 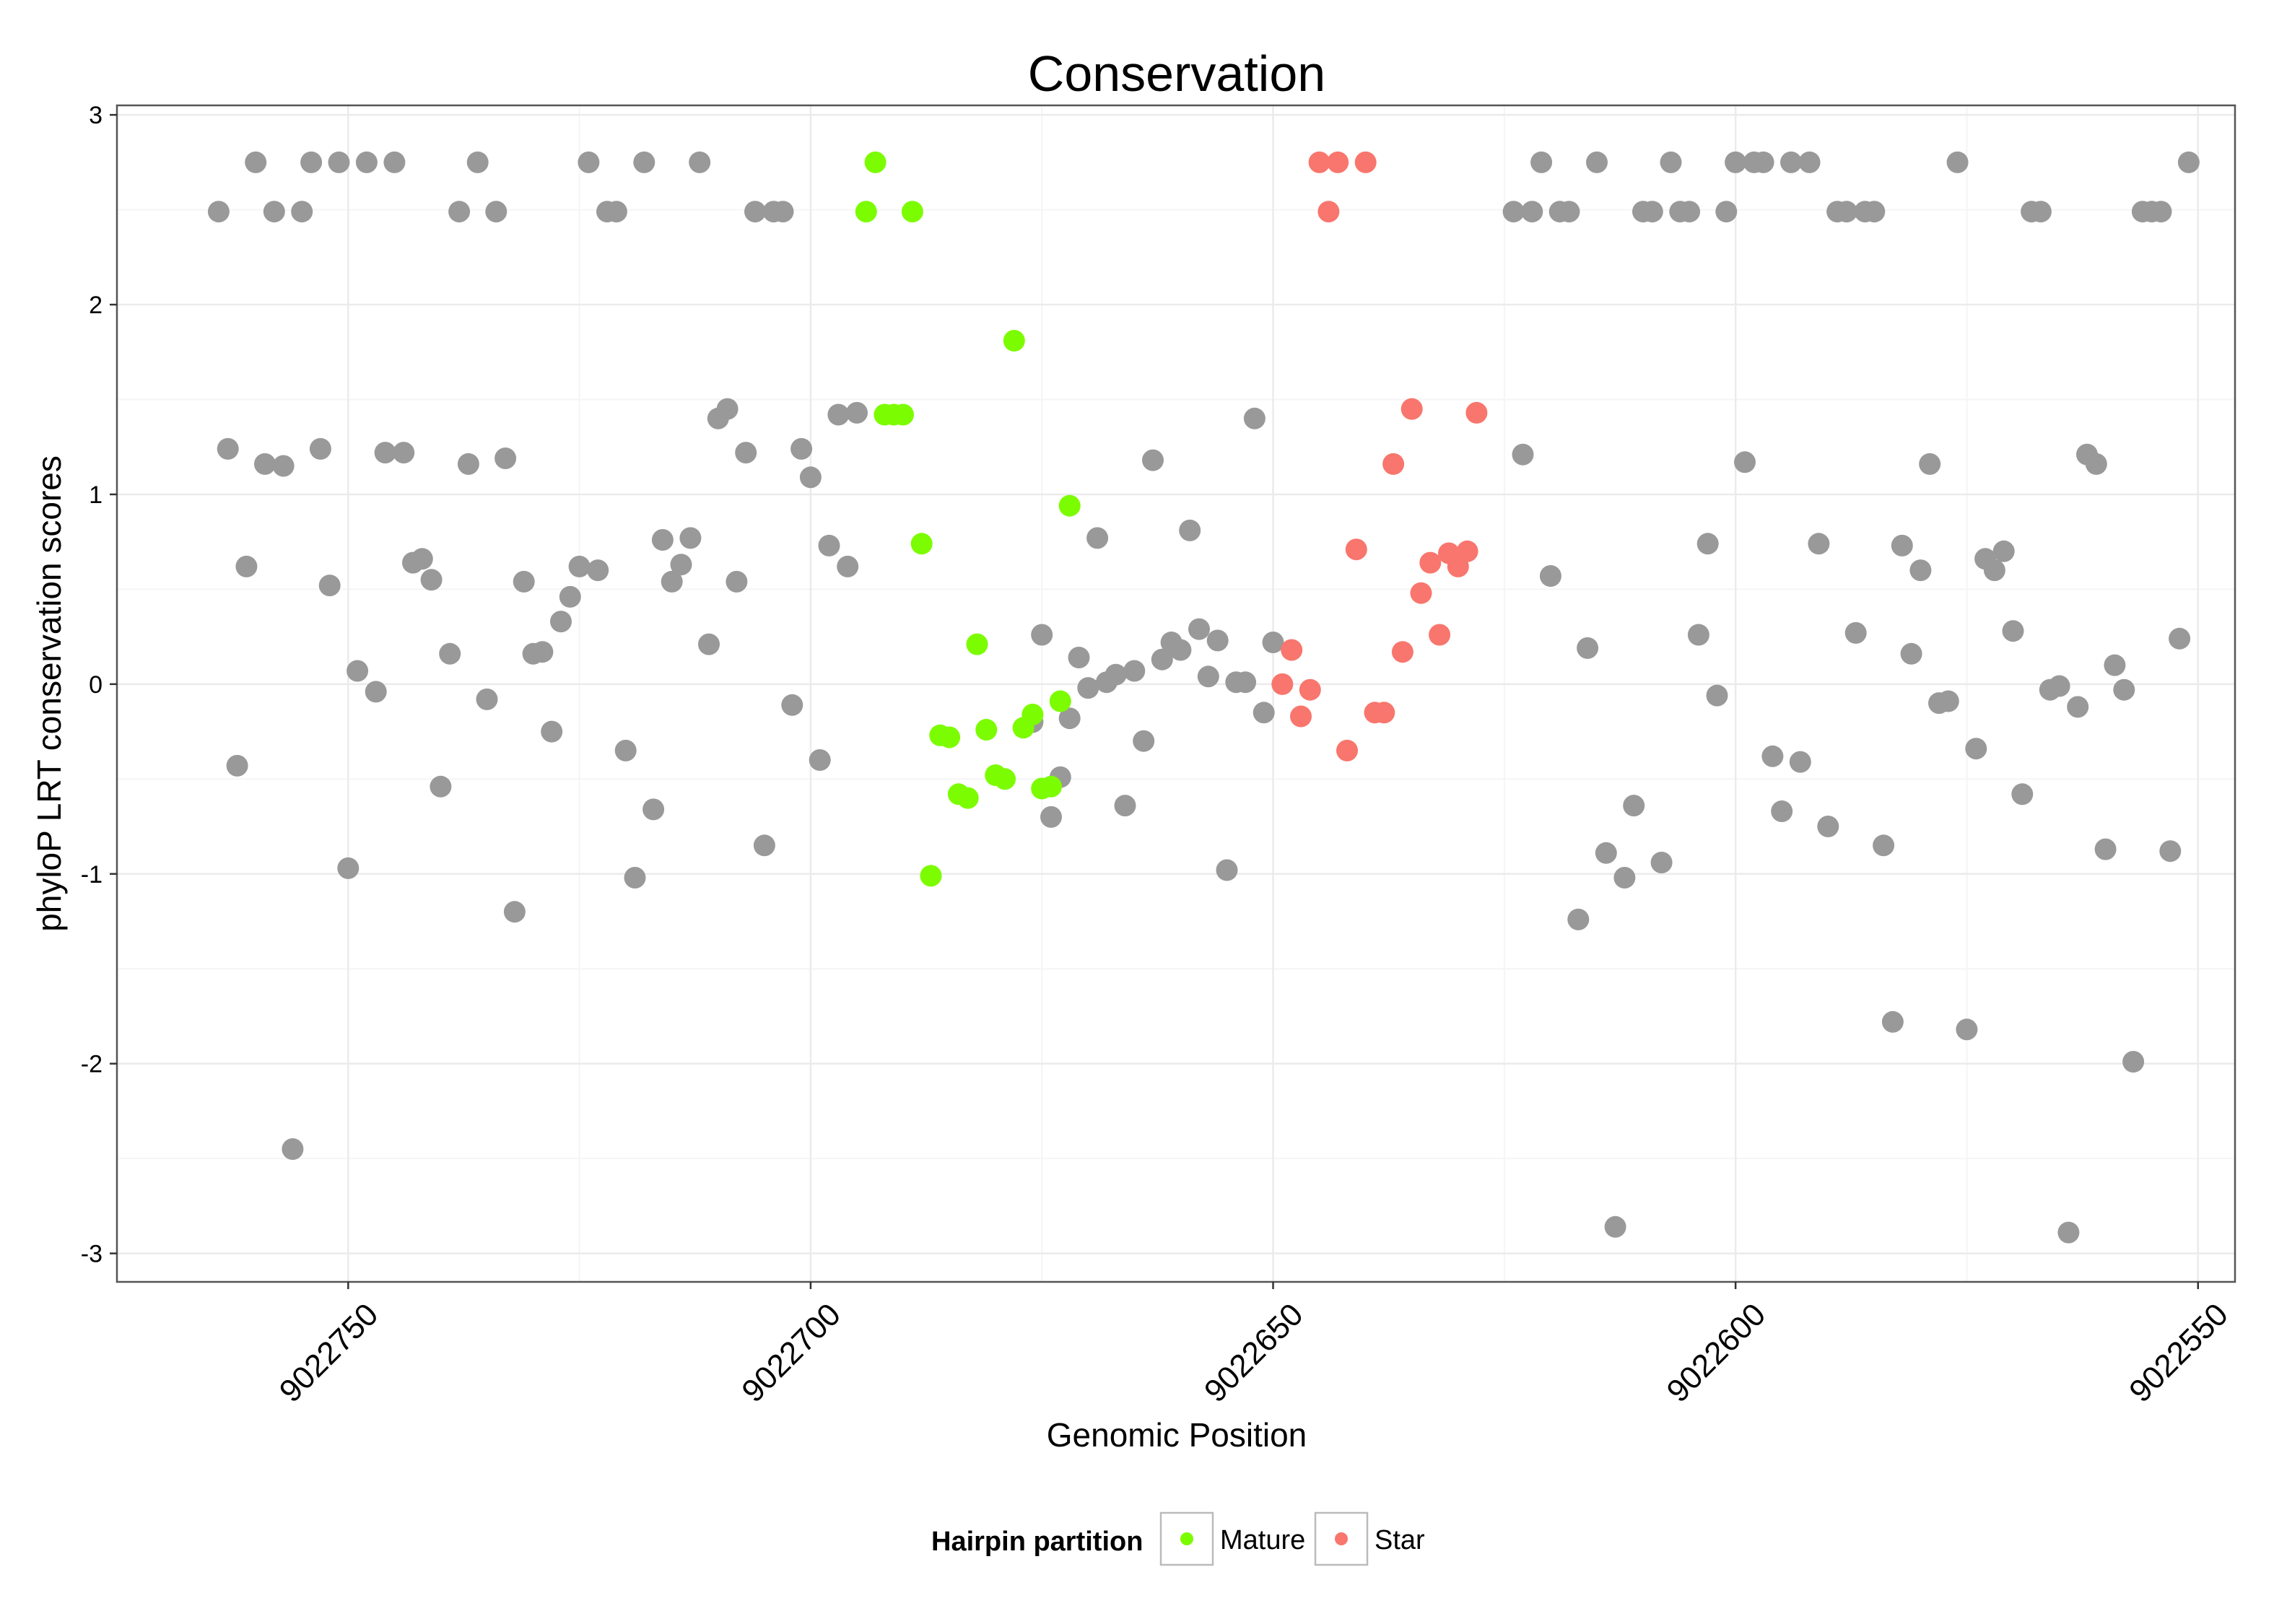 I want to click on legend-swatch-mature, so click(x=1187, y=1538).